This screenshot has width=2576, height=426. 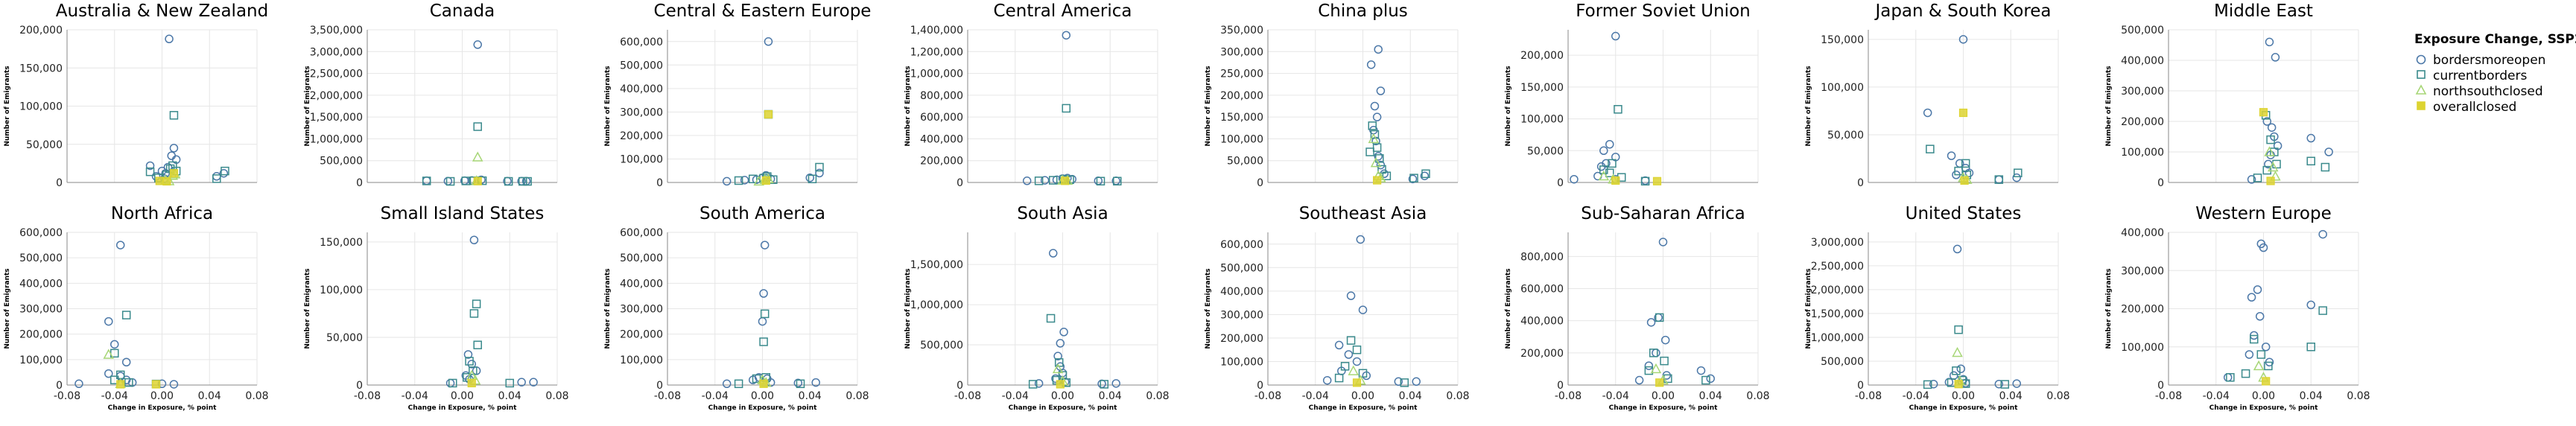 What do you see at coordinates (937, 52) in the screenshot?
I see `y-tick-label: 1,200,000` at bounding box center [937, 52].